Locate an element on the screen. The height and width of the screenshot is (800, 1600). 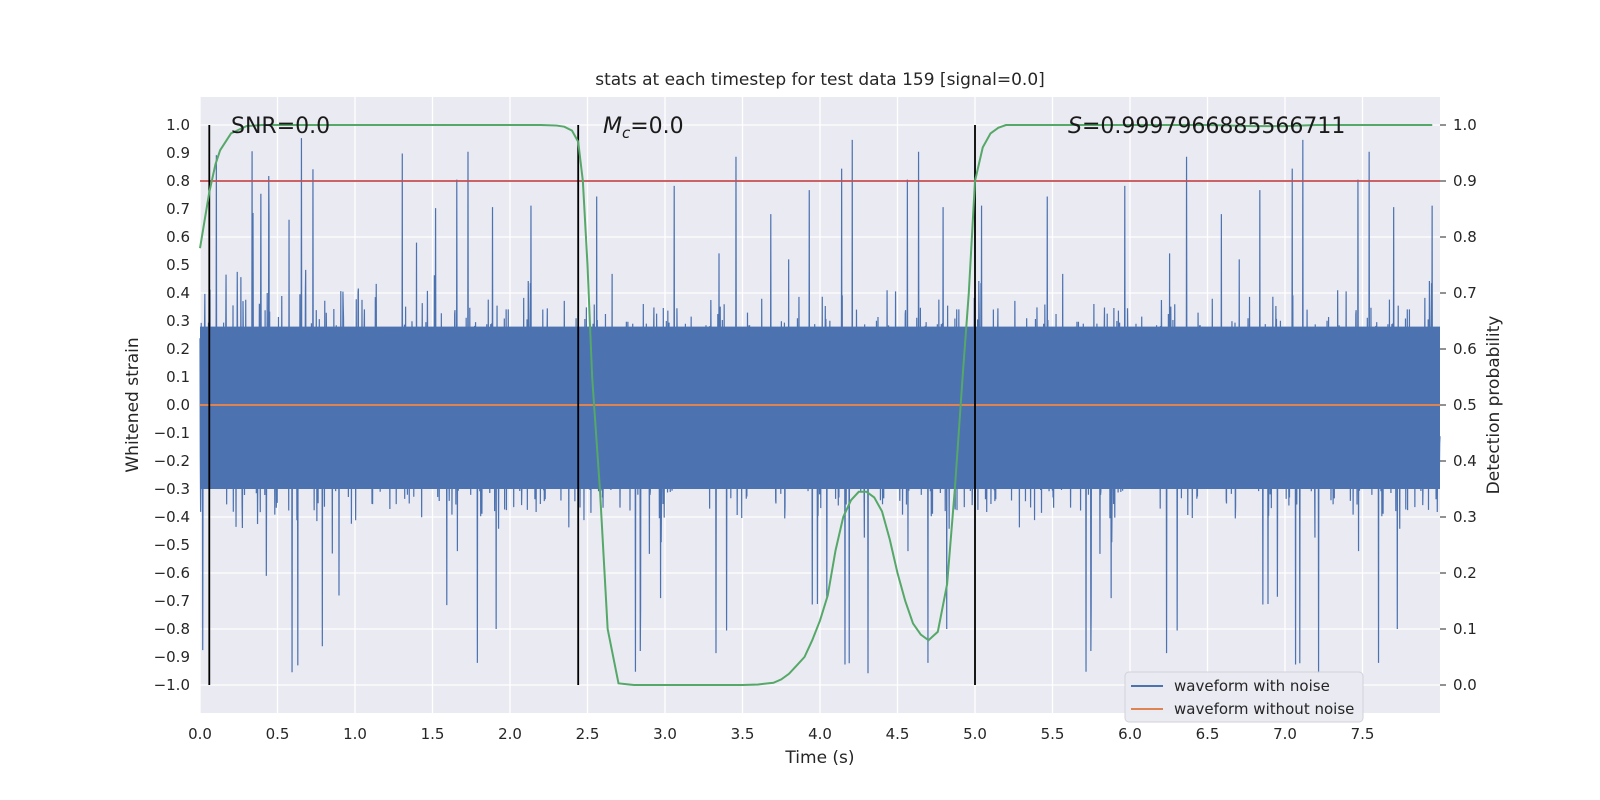
y-right-tick-label: 0.6 is located at coordinates (1465, 349).